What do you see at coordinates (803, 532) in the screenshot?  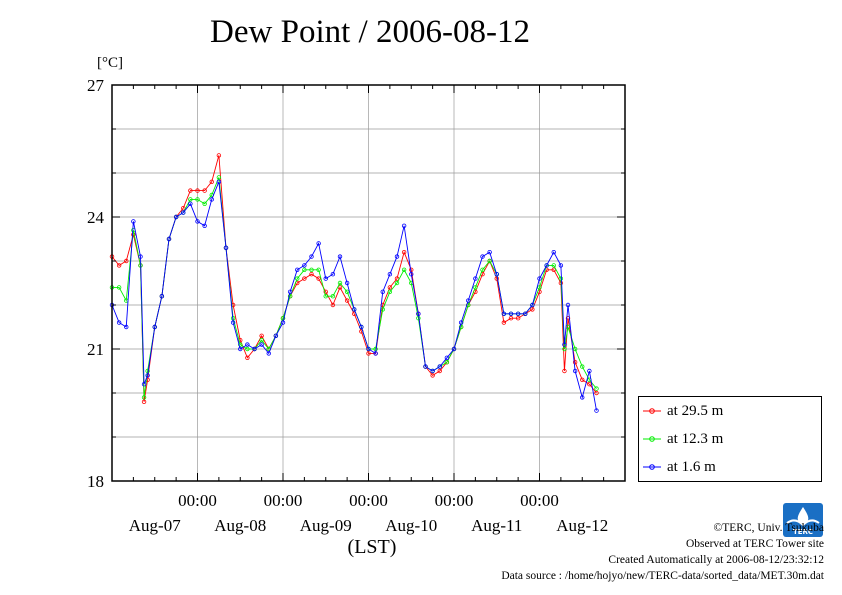 I see `logo-text: TERC` at bounding box center [803, 532].